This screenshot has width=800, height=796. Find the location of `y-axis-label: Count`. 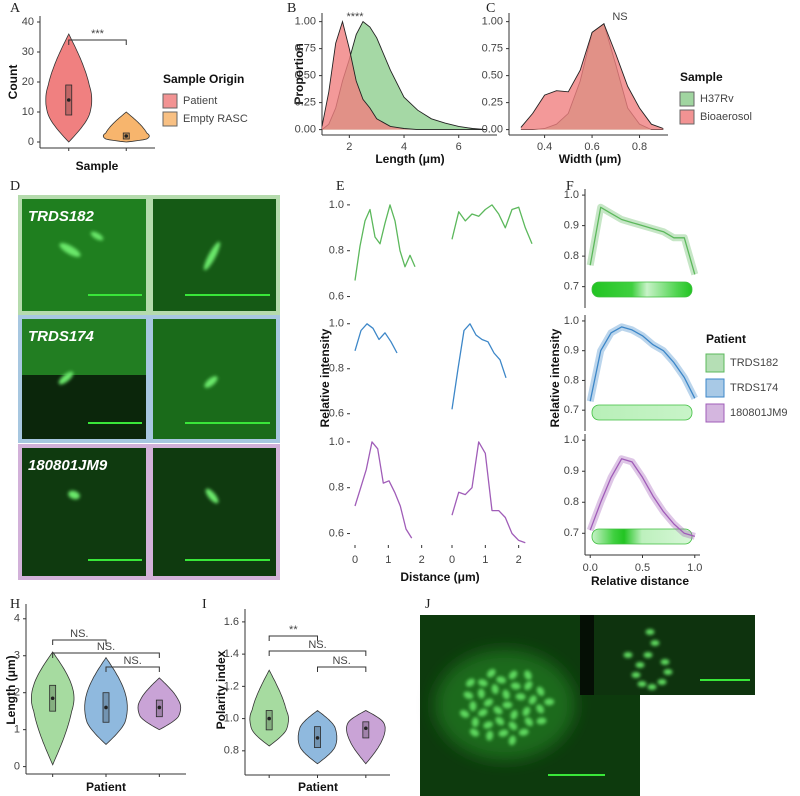

y-axis-label: Count is located at coordinates (13, 82).